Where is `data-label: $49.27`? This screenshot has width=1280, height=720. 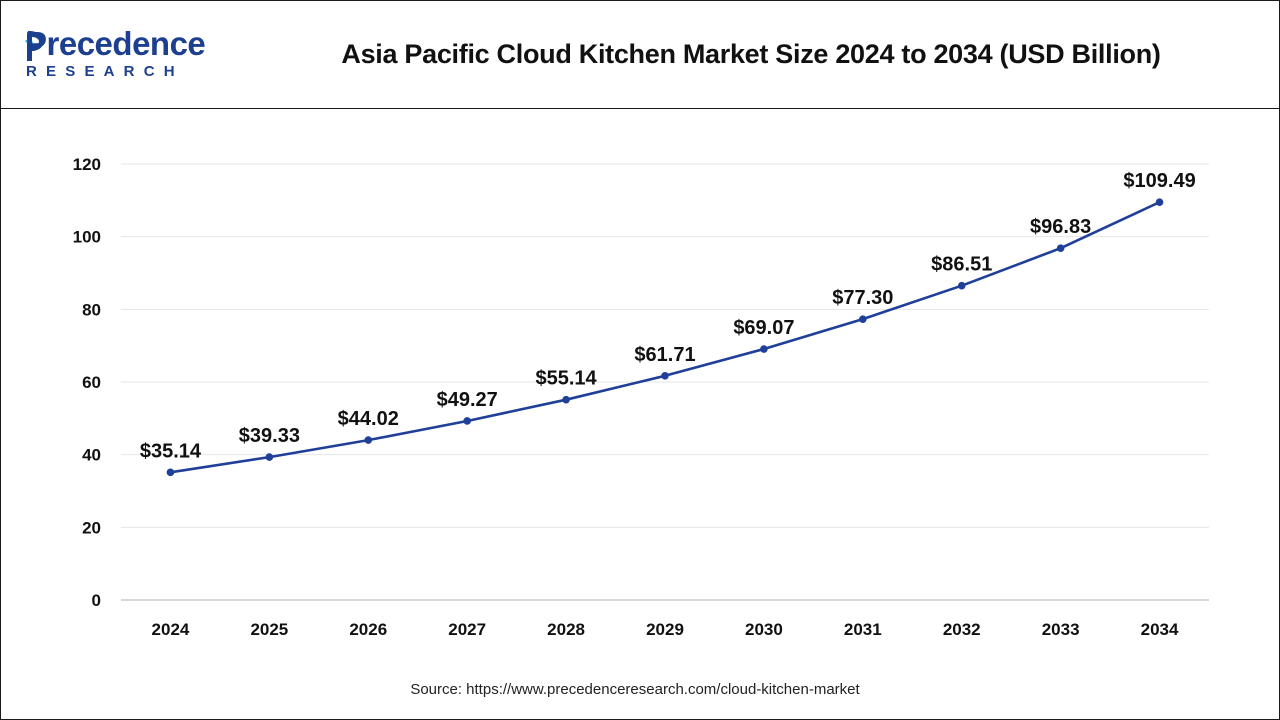 data-label: $49.27 is located at coordinates (467, 400).